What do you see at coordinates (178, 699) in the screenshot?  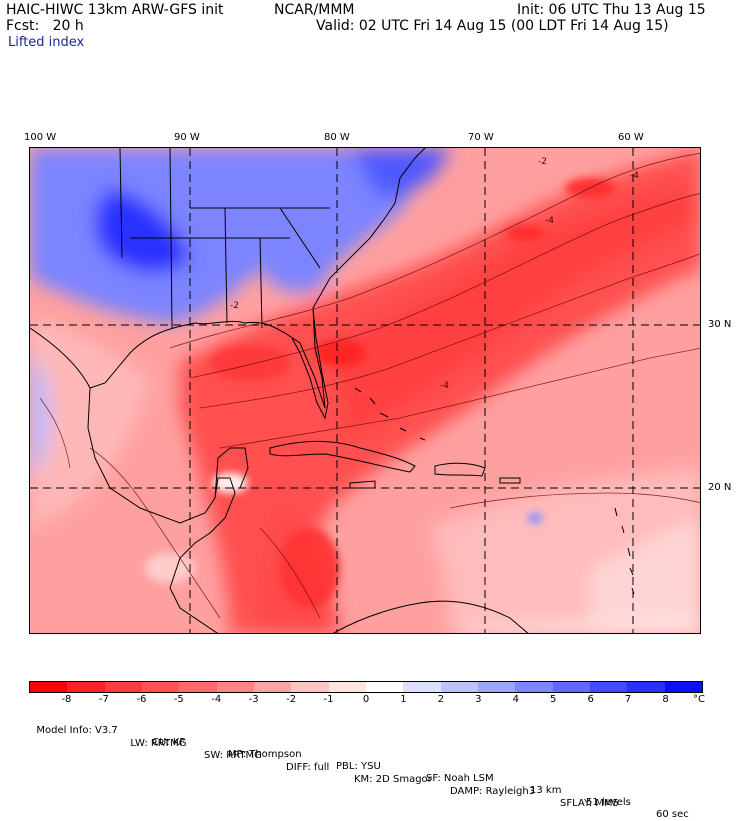 I see `colorbar-tick-label: -5` at bounding box center [178, 699].